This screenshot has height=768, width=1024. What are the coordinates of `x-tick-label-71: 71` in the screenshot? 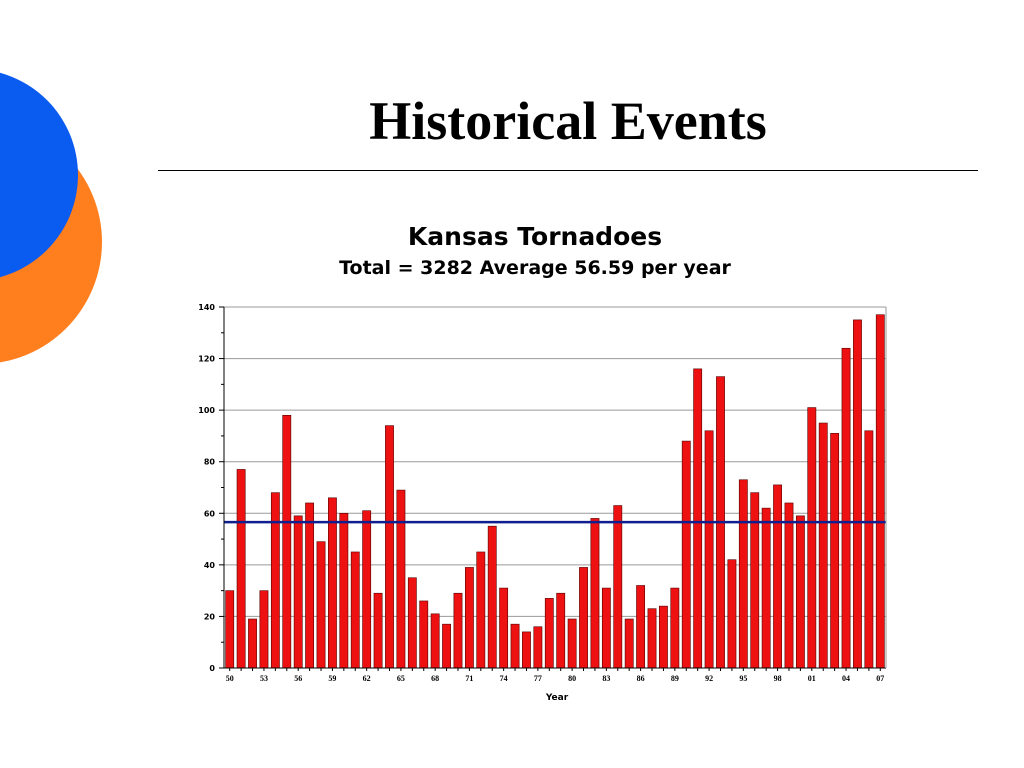 It's located at (469, 678).